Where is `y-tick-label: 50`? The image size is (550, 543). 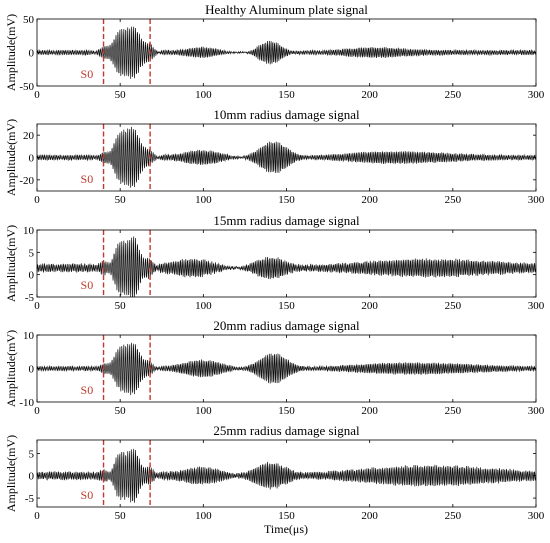
y-tick-label: 50 is located at coordinates (29, 20).